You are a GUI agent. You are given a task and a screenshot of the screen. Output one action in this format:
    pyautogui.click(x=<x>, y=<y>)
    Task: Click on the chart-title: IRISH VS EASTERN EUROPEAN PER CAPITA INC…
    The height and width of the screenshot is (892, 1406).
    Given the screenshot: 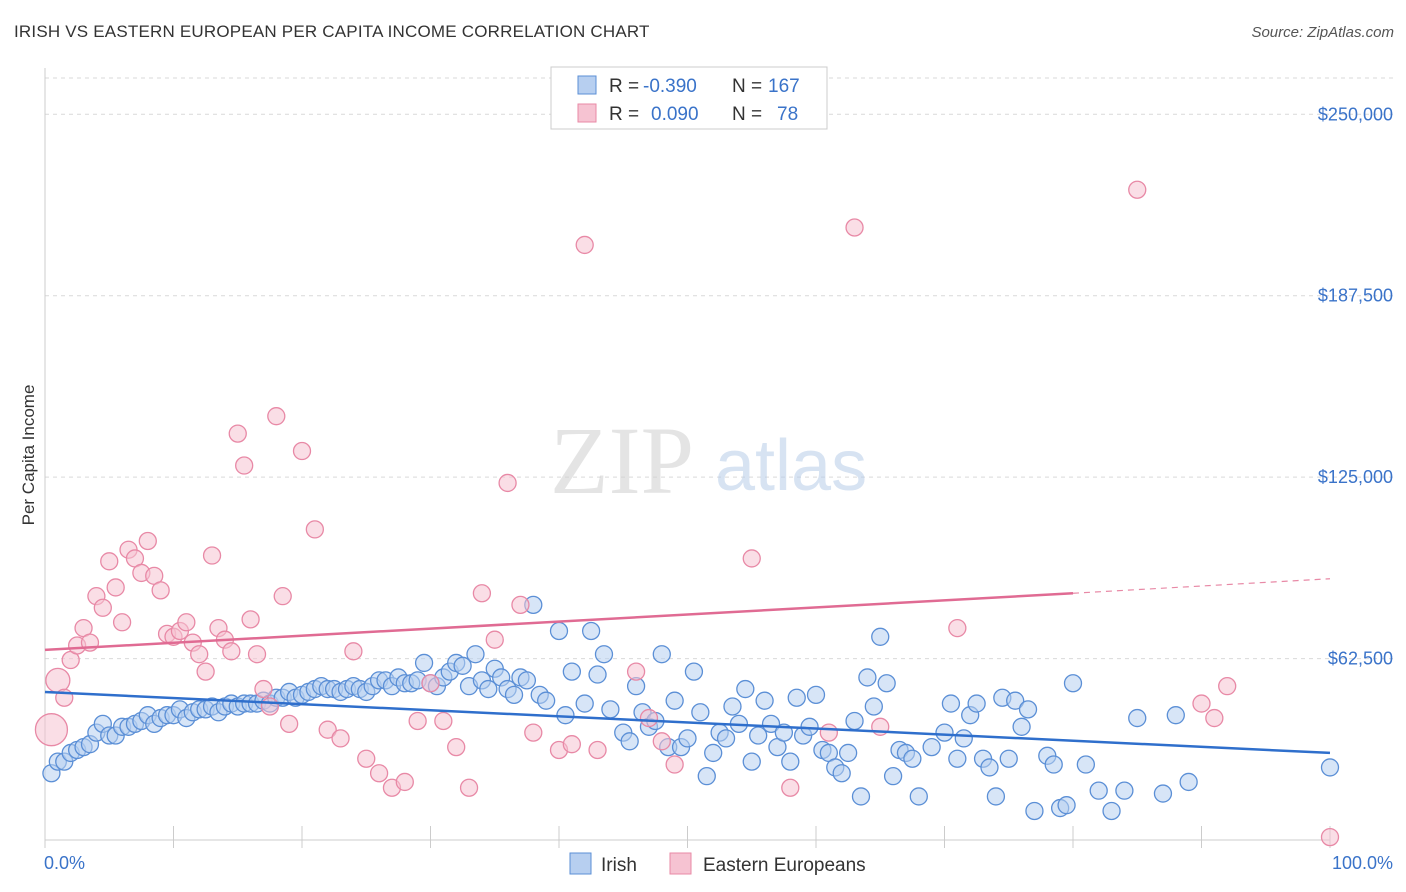 What is the action you would take?
    pyautogui.click(x=332, y=31)
    